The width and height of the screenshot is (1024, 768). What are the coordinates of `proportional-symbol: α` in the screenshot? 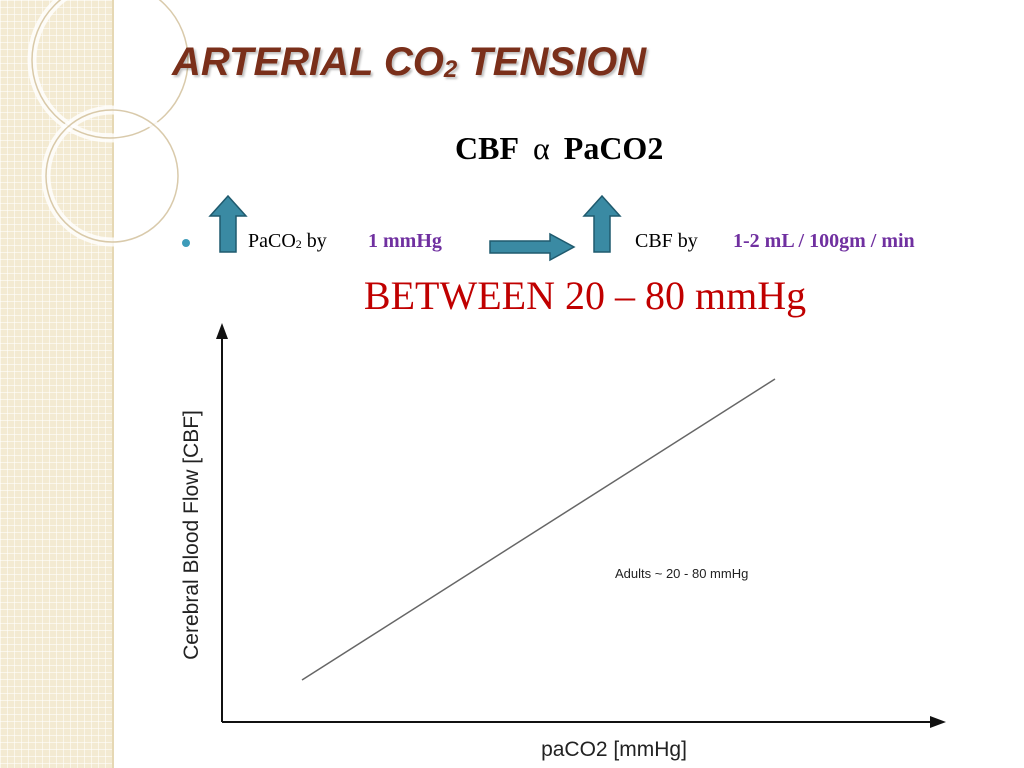 It's located at (541, 148).